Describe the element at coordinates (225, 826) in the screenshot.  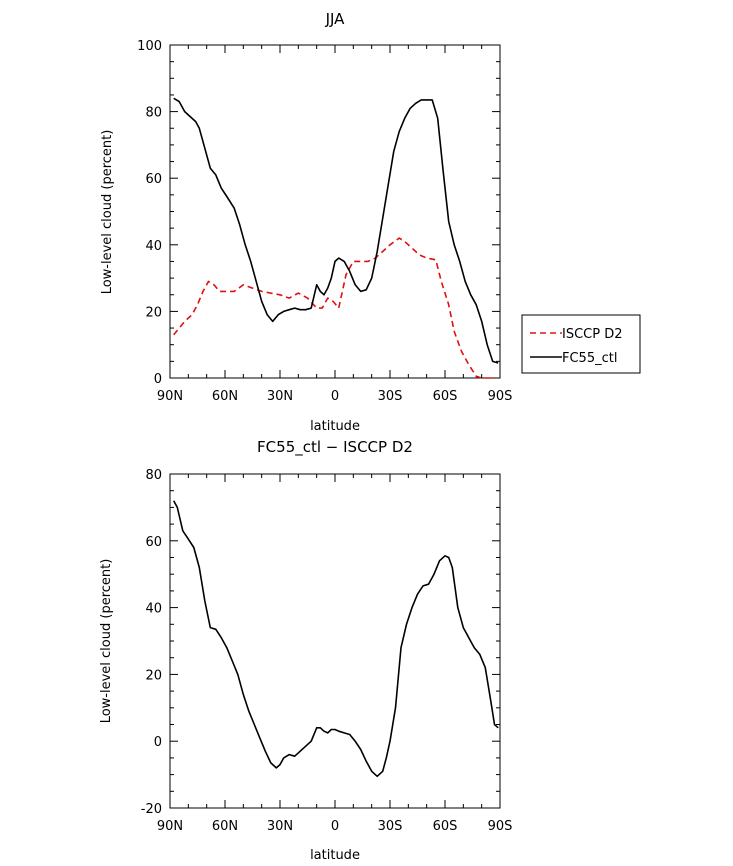
I see `bottom-xtick-label: 60N` at that location.